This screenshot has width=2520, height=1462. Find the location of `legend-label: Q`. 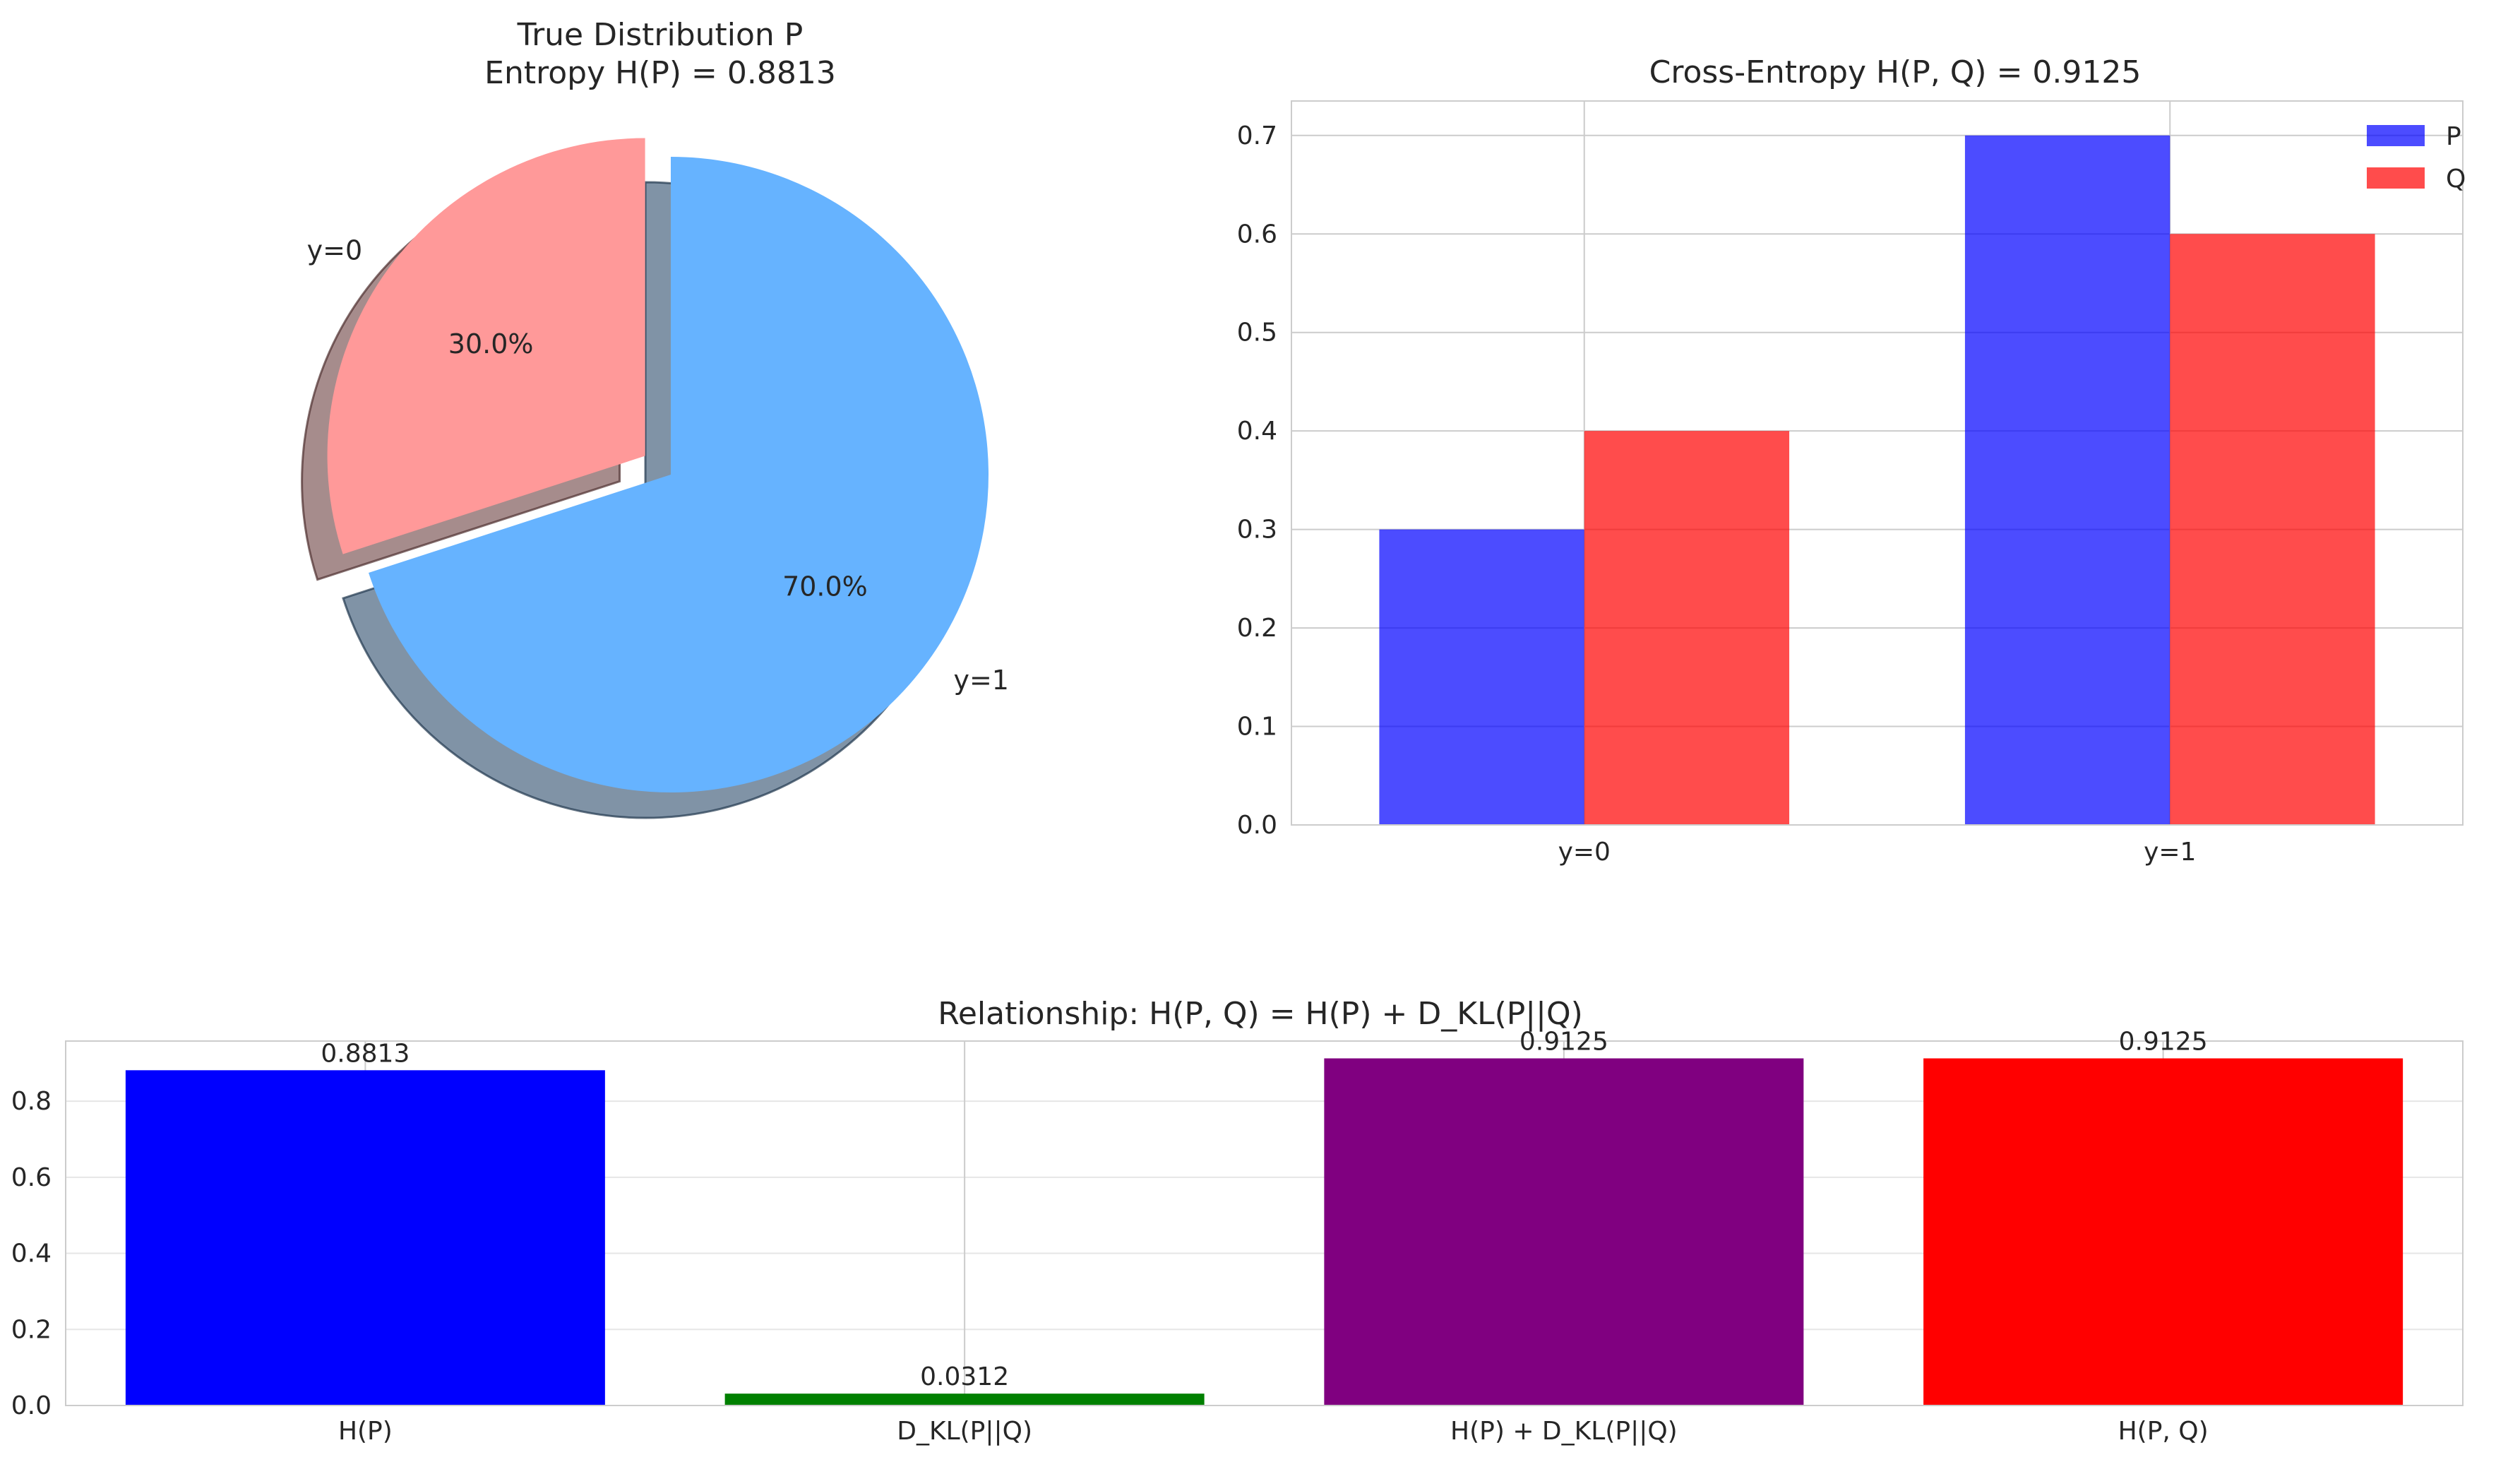

legend-label: Q is located at coordinates (2456, 179).